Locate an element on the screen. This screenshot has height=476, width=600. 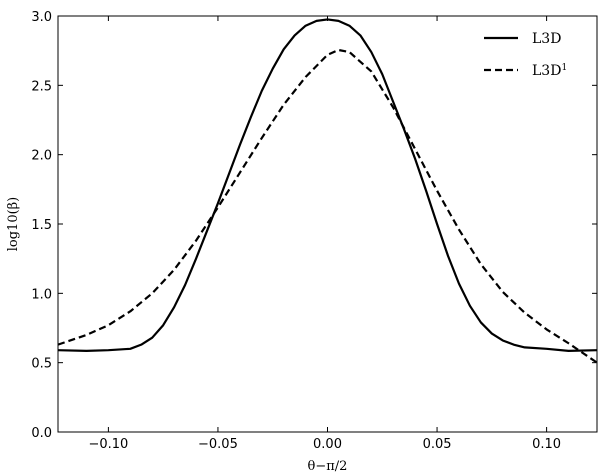
legend-label-l3d1-text: L3D is located at coordinates (546, 71).